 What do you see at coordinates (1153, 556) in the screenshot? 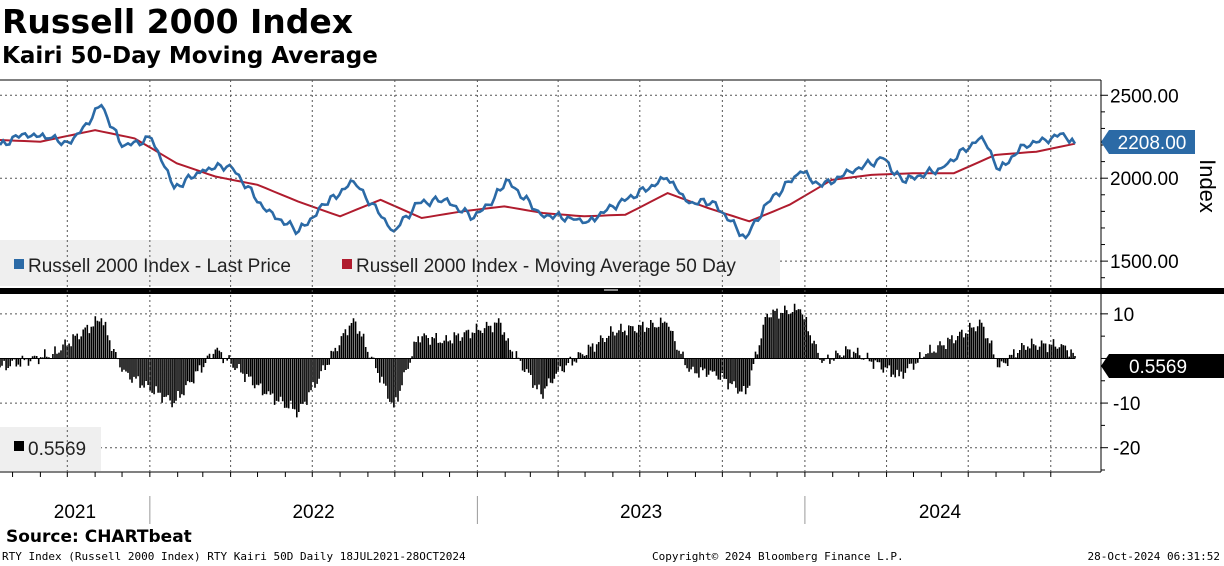
I see `footer-timestamp: 28-Oct-2024 06:31:52` at bounding box center [1153, 556].